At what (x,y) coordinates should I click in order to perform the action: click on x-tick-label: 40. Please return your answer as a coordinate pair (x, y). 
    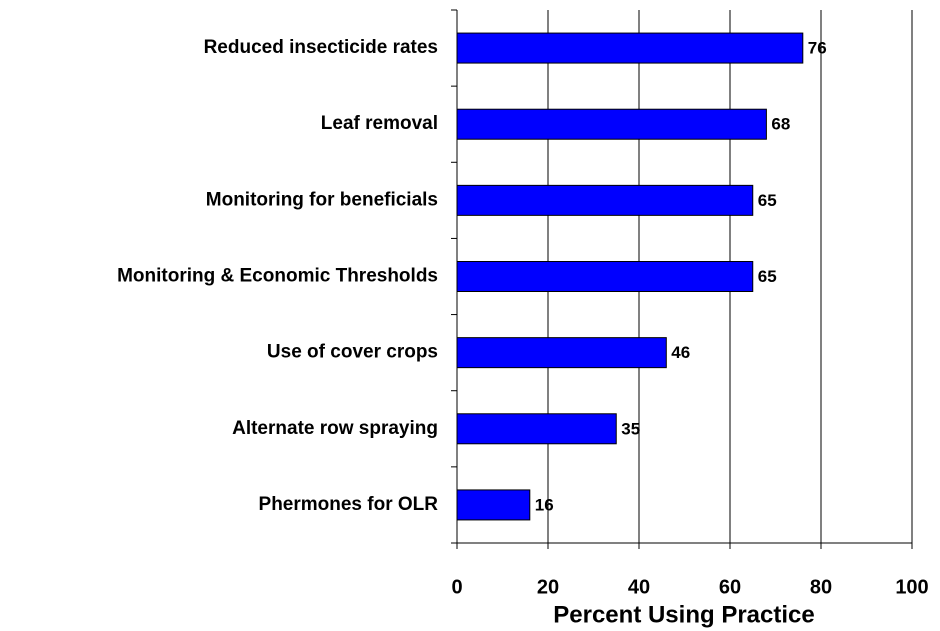
    Looking at the image, I should click on (639, 587).